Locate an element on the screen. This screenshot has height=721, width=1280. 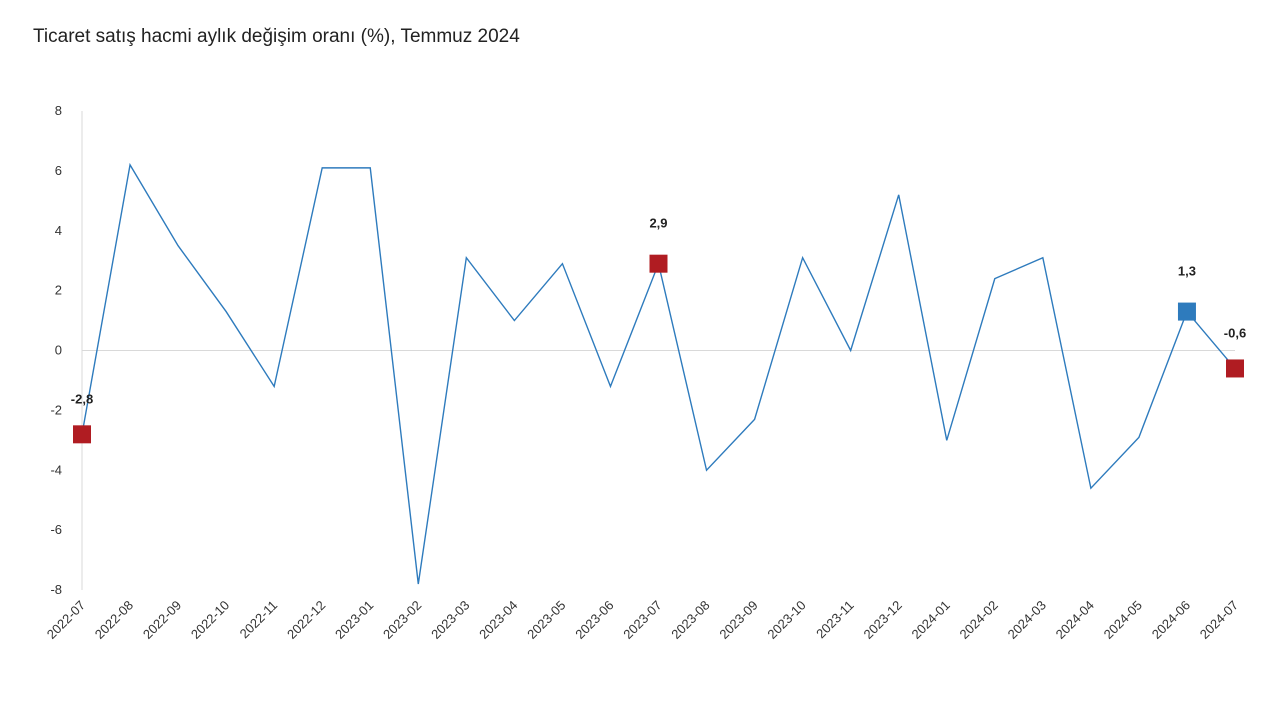
x-tick-label: 2024-06 is located at coordinates (1171, 620).